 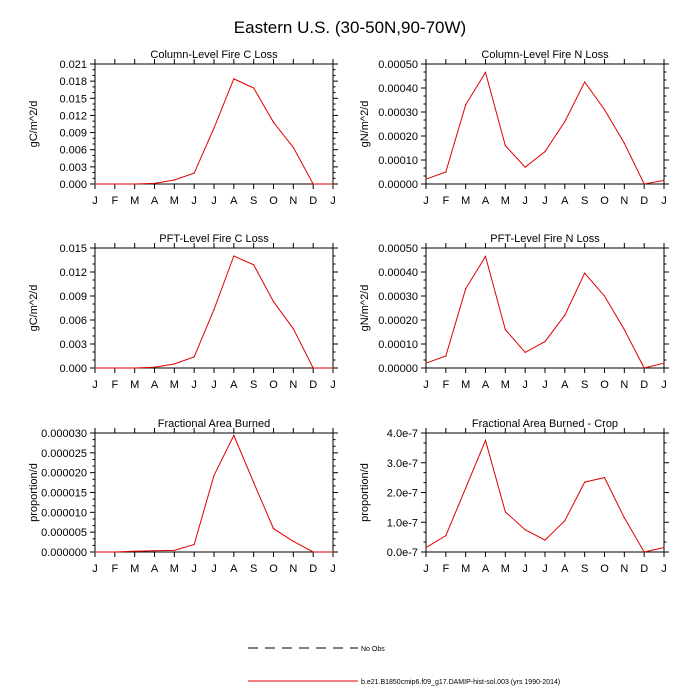 What do you see at coordinates (545, 424) in the screenshot?
I see `panel-title: Fractional Area Burned - Crop` at bounding box center [545, 424].